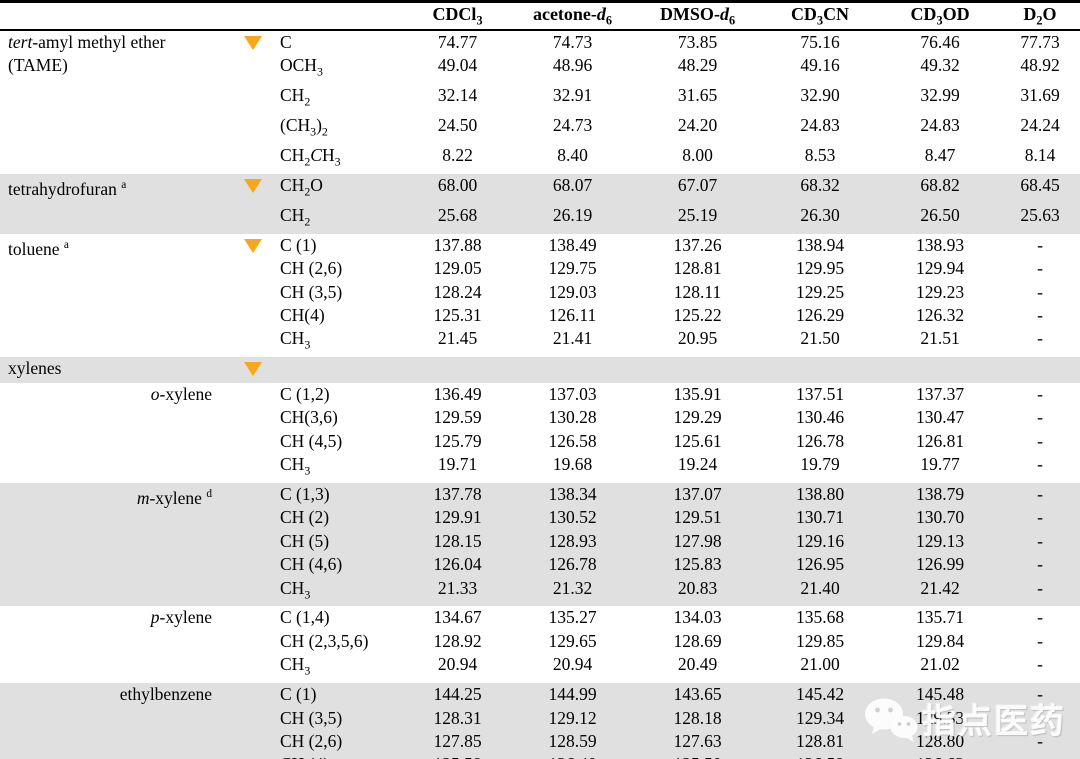 This screenshot has width=1080, height=759. Describe the element at coordinates (540, 441) in the screenshot. I see `table-row: CH (4,5) 125.79 126.58 125.61 126.78 126.81 -` at that location.